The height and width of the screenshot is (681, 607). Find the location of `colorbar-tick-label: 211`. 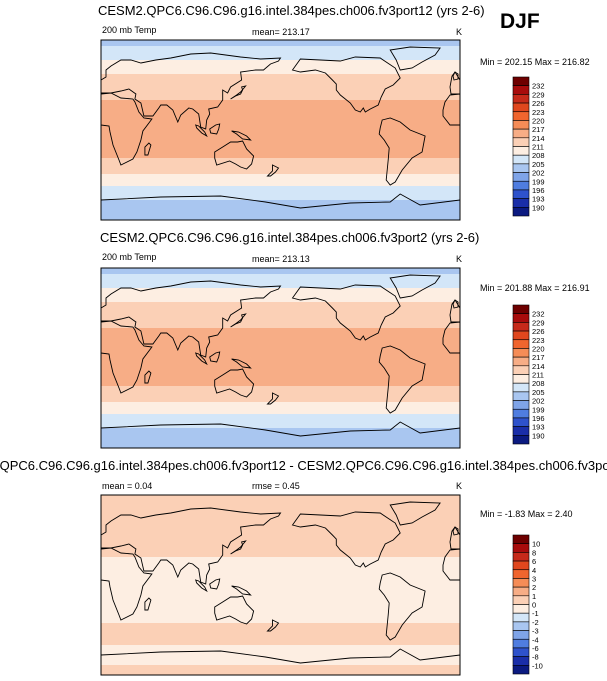

colorbar-tick-label: 211 is located at coordinates (538, 147).